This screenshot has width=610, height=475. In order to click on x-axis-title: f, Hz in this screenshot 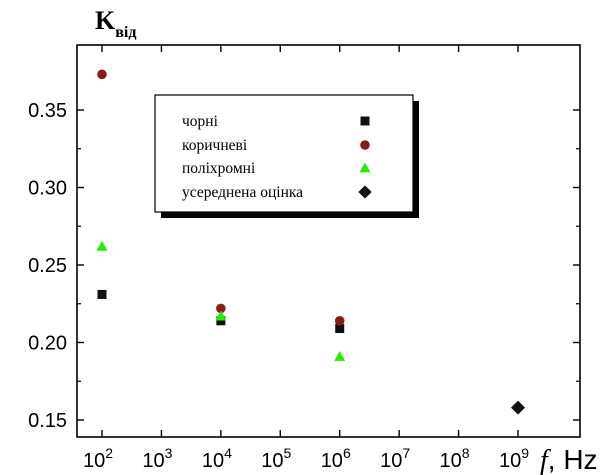, I will do `click(569, 459)`.